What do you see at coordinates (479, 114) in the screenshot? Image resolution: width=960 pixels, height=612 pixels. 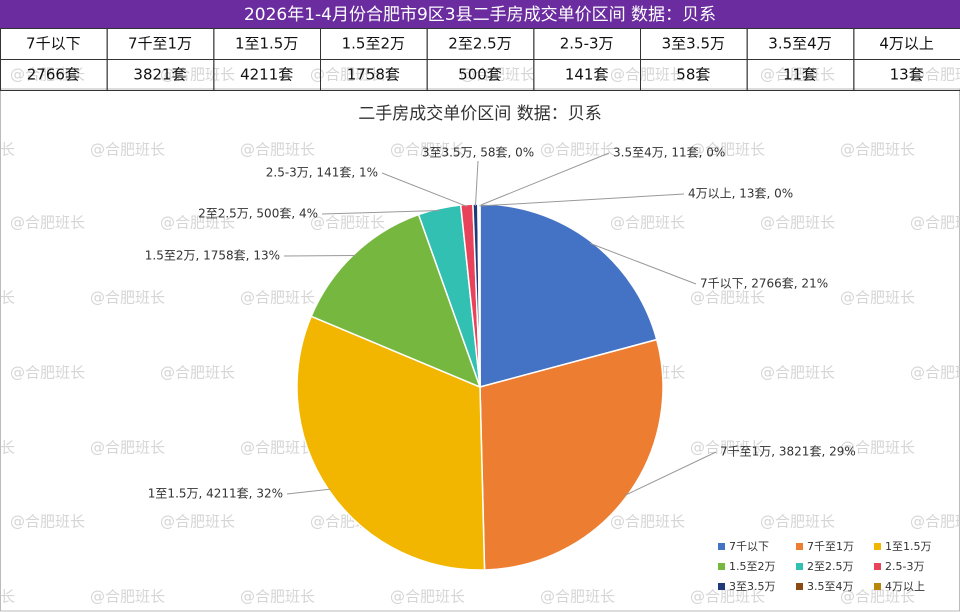 I see `chart-title: 二手房成交单价区间 数据：贝系` at bounding box center [479, 114].